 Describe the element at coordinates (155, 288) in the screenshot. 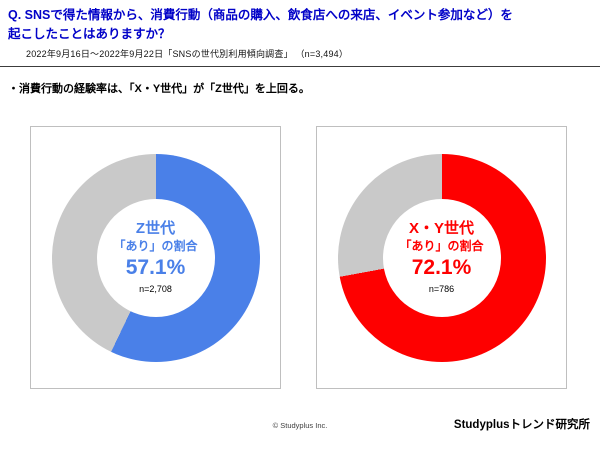

I see `sample-size-label: n=2,708` at that location.